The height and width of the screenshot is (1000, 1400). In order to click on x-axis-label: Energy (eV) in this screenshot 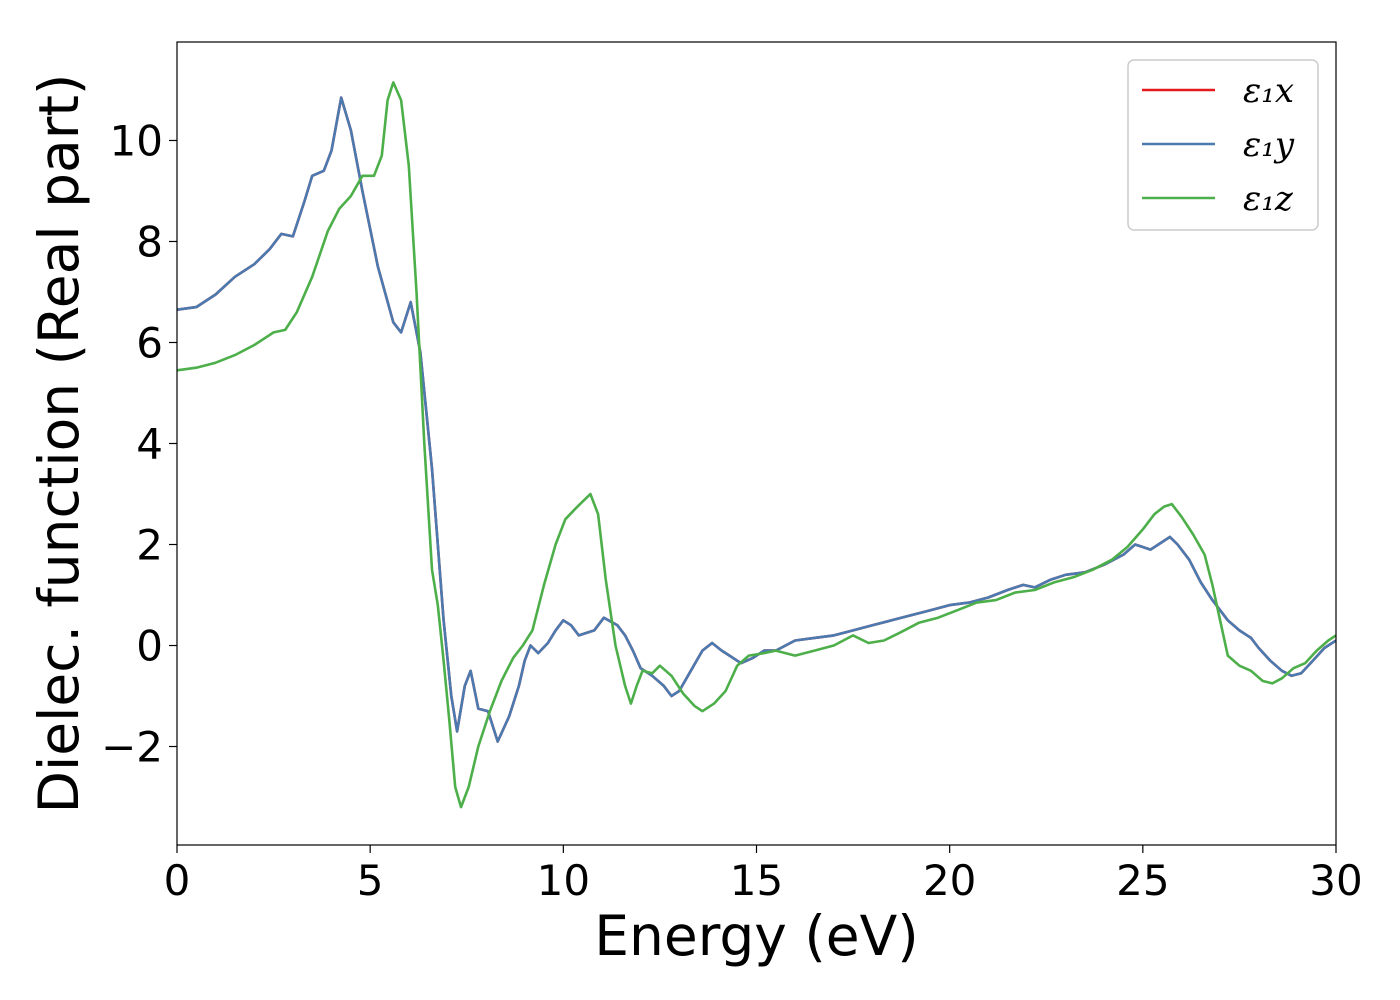, I will do `click(756, 936)`.